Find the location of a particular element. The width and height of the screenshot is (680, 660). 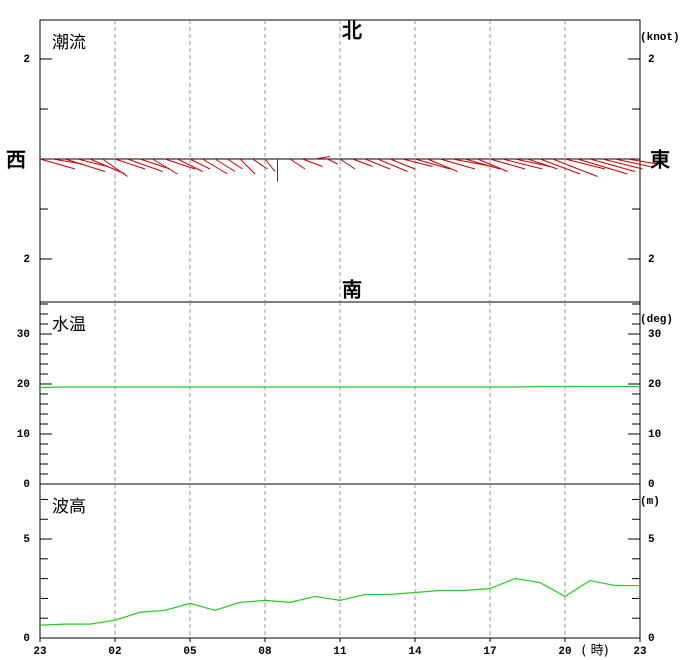

y-tick-label: 5 is located at coordinates (26, 540).